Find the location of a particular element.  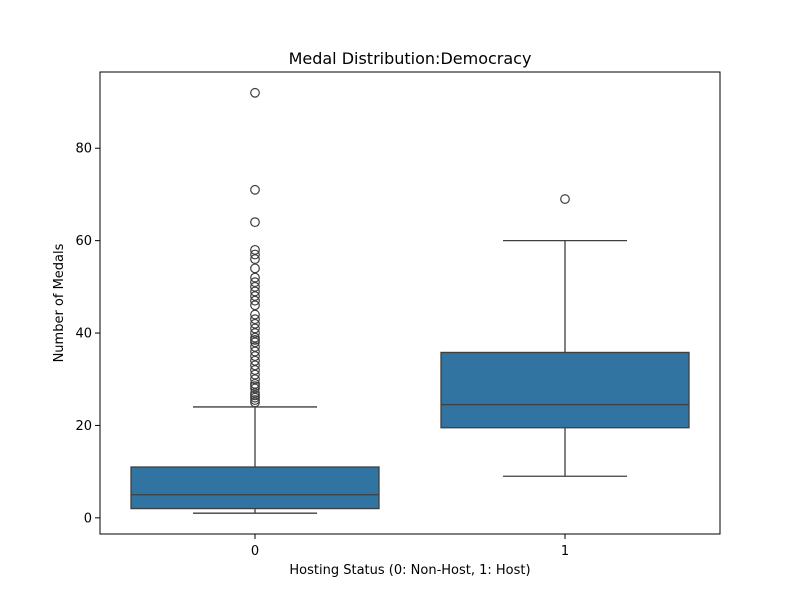

x-tick-label: 0 is located at coordinates (255, 551).